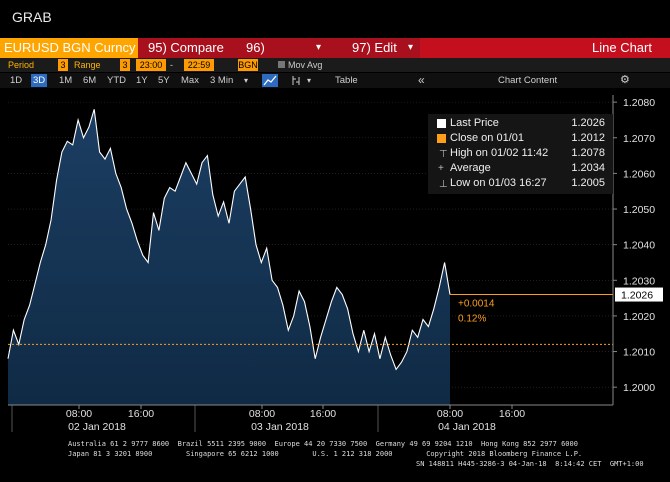  Describe the element at coordinates (443, 184) in the screenshot. I see `low-marker-icon: ⊥` at that location.